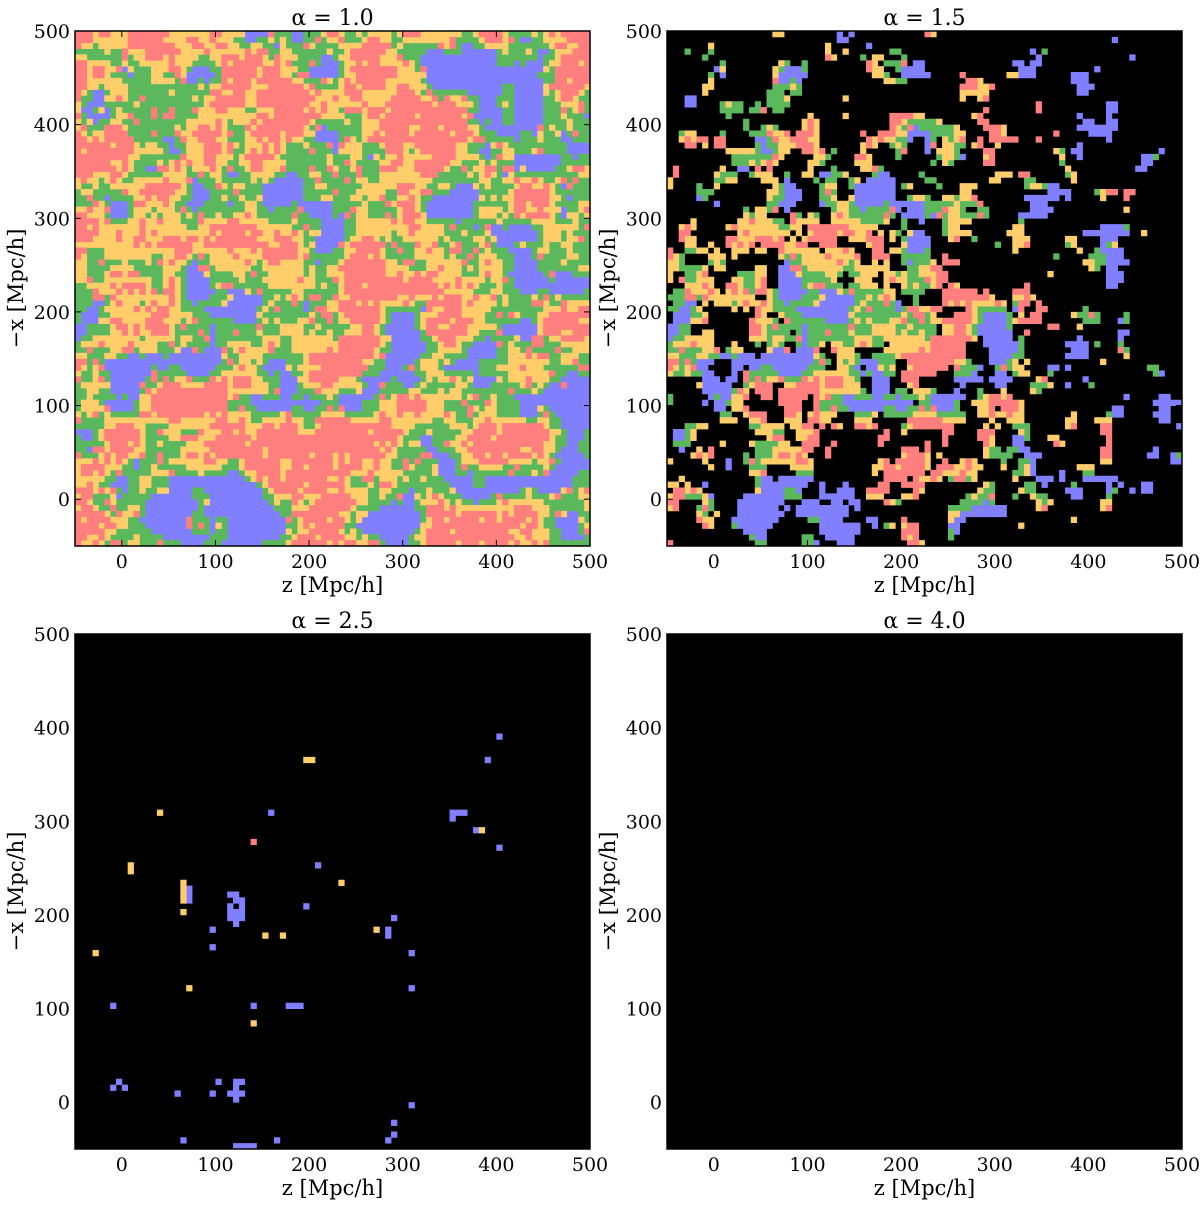 Image resolution: width=1200 pixels, height=1212 pixels. I want to click on panel-title: α = 1.0, so click(332, 18).